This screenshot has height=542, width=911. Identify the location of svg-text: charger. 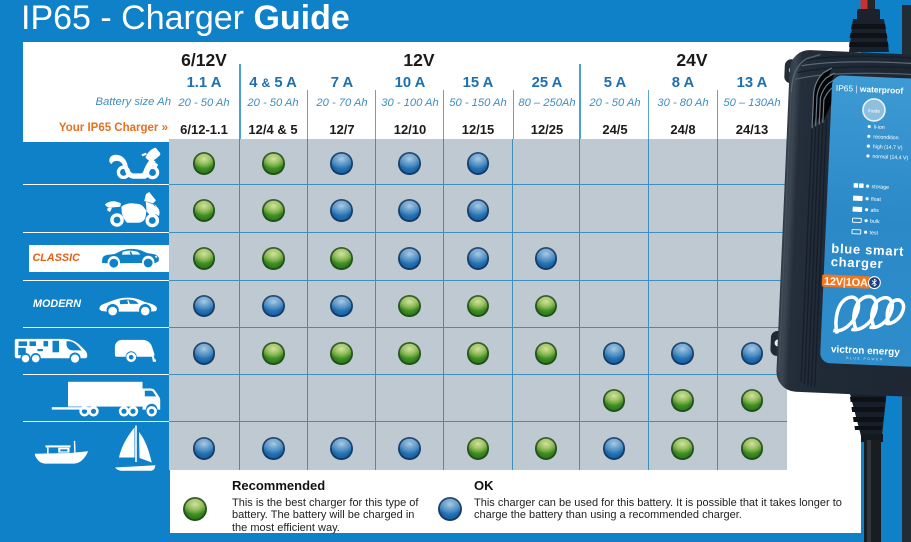
(856, 262).